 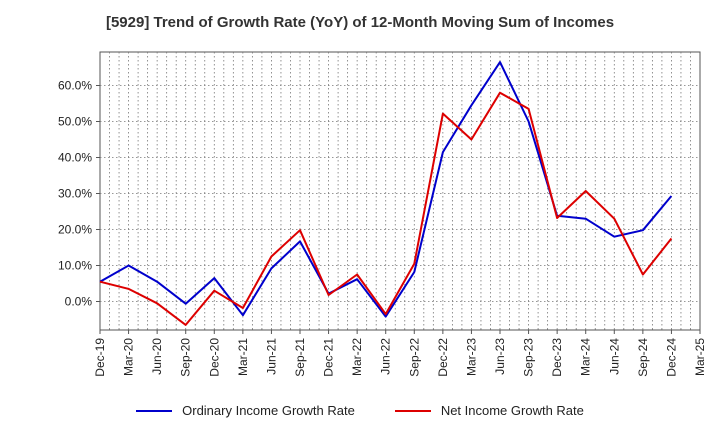 I want to click on y-tick-label: 50.0%, so click(x=75, y=122).